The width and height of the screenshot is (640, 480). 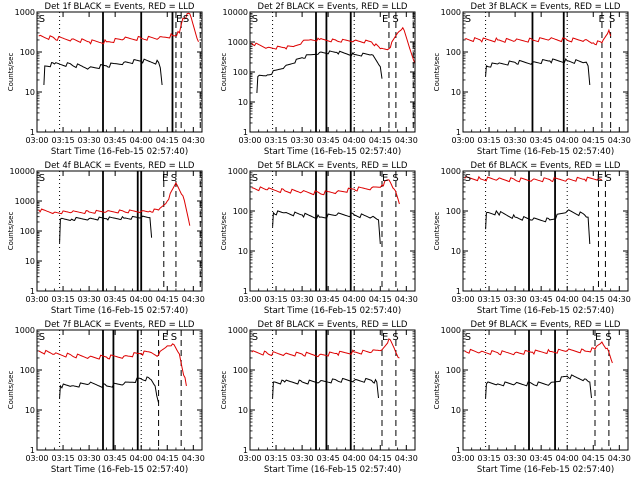 What do you see at coordinates (546, 7) in the screenshot?
I see `panel-title: Det 3f BLACK = Events, RED = LLD` at bounding box center [546, 7].